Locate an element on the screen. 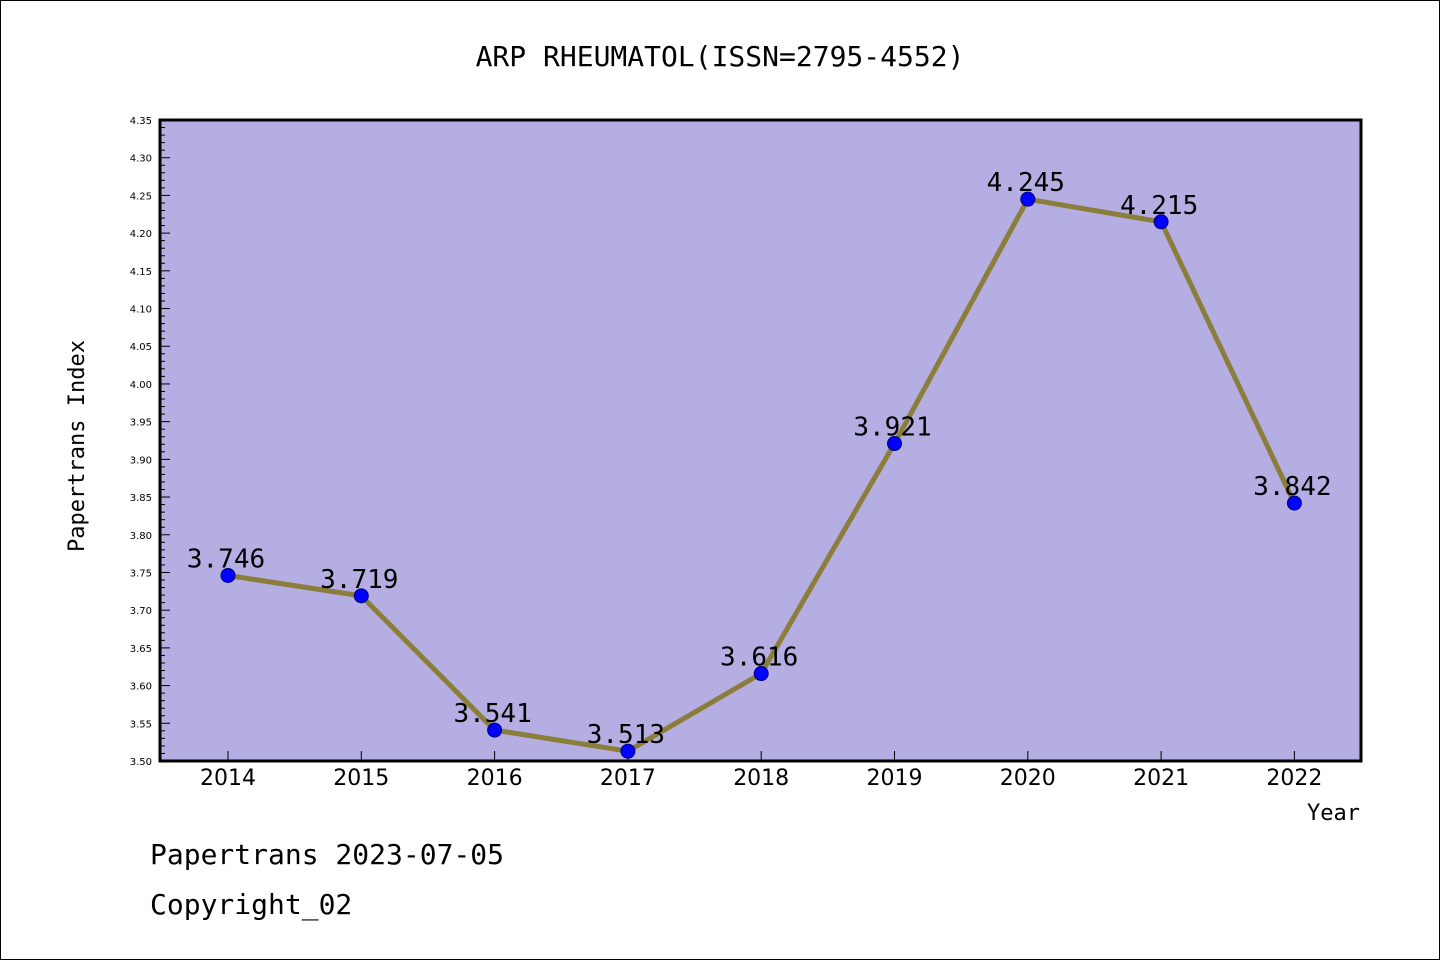 This screenshot has height=960, width=1440. y-tick-label: 3.80 is located at coordinates (141, 536).